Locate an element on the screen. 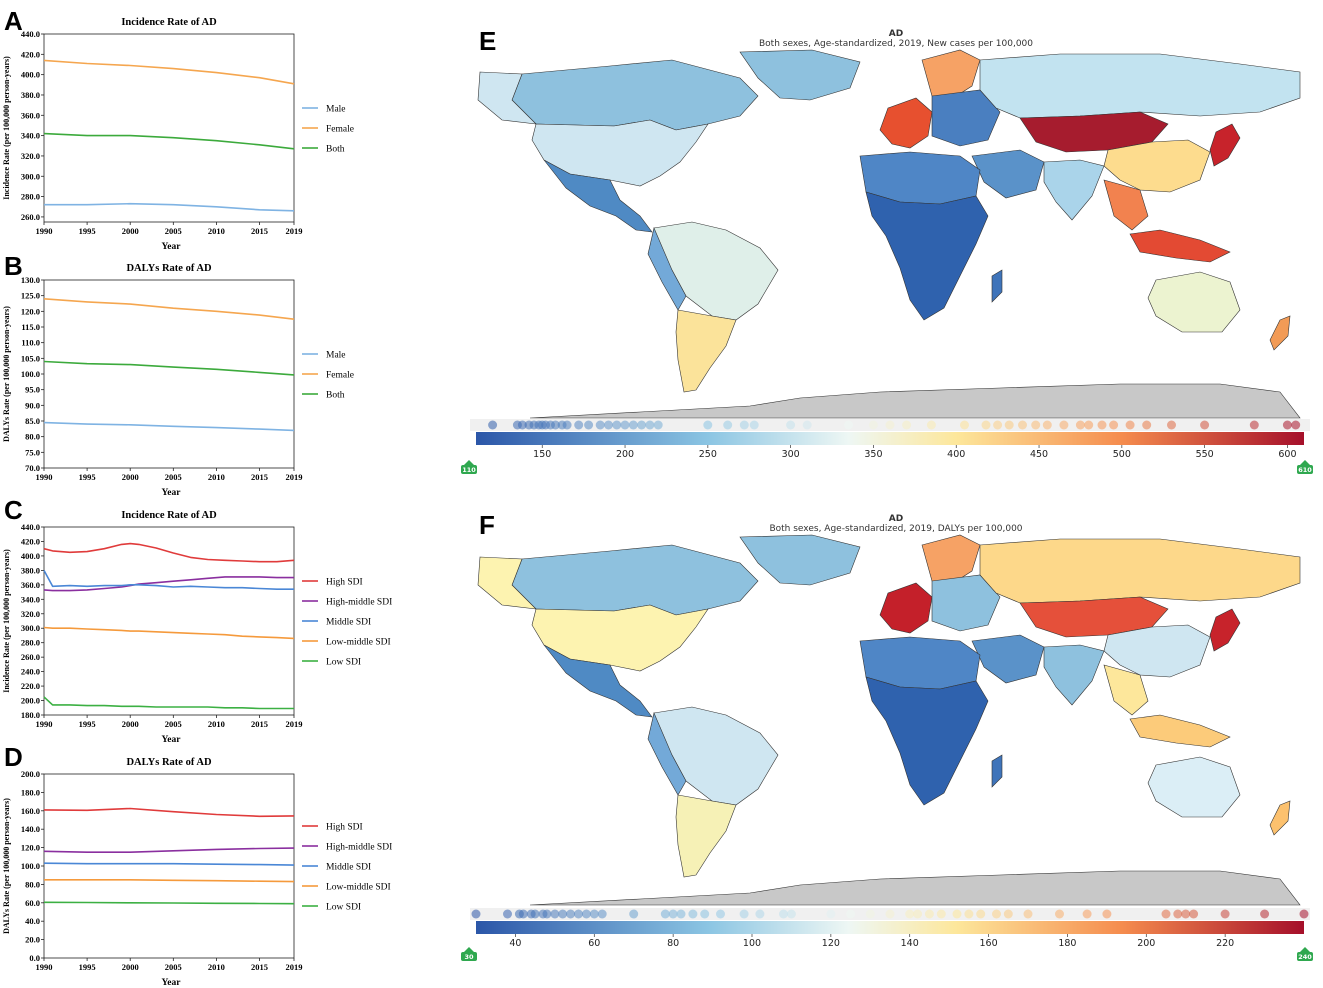 This screenshot has height=988, width=1323. region-australia is located at coordinates (1194, 302).